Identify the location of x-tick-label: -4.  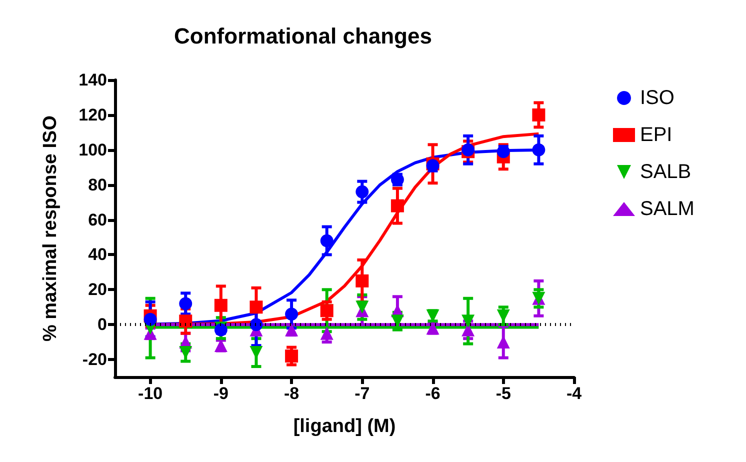
(574, 393).